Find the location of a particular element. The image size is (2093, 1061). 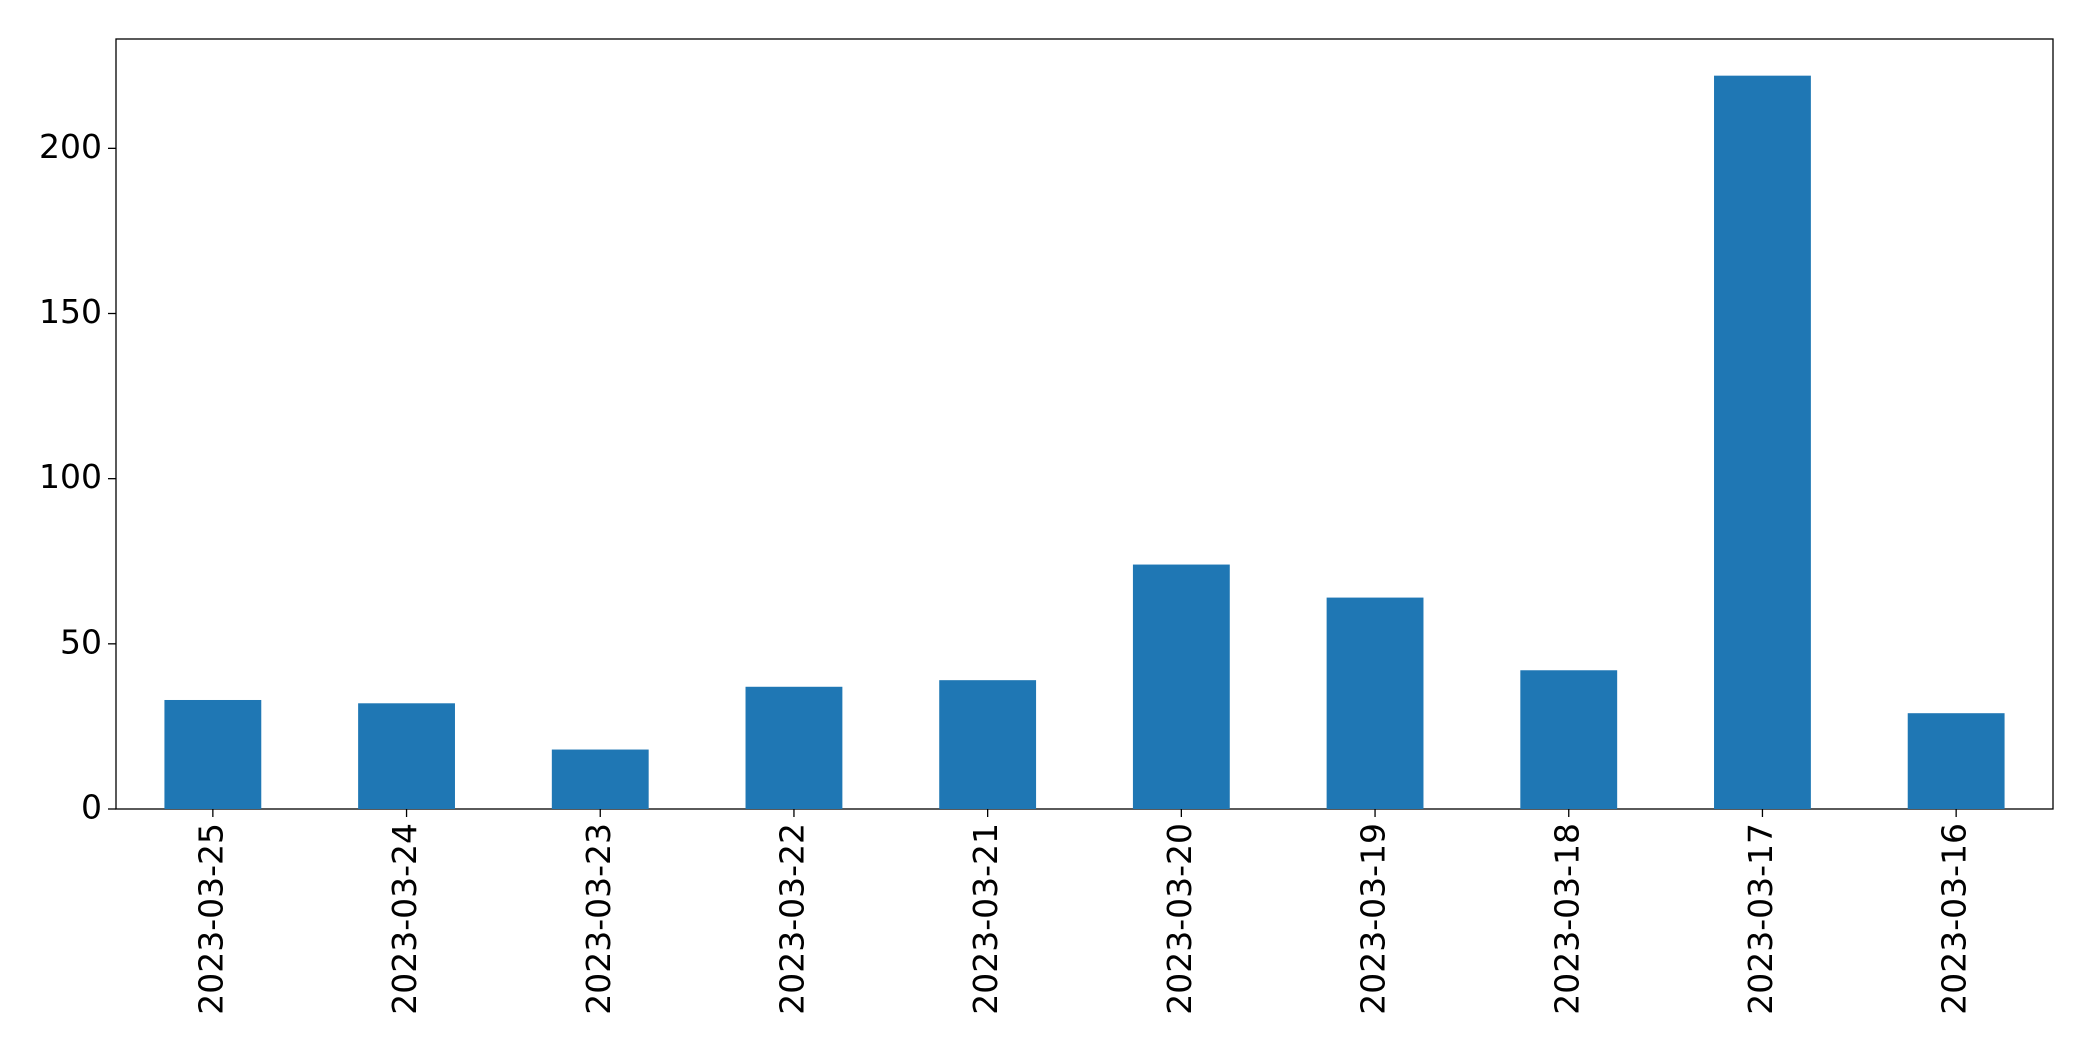

x-tick-label: 2023-03-25 is located at coordinates (210, 919).